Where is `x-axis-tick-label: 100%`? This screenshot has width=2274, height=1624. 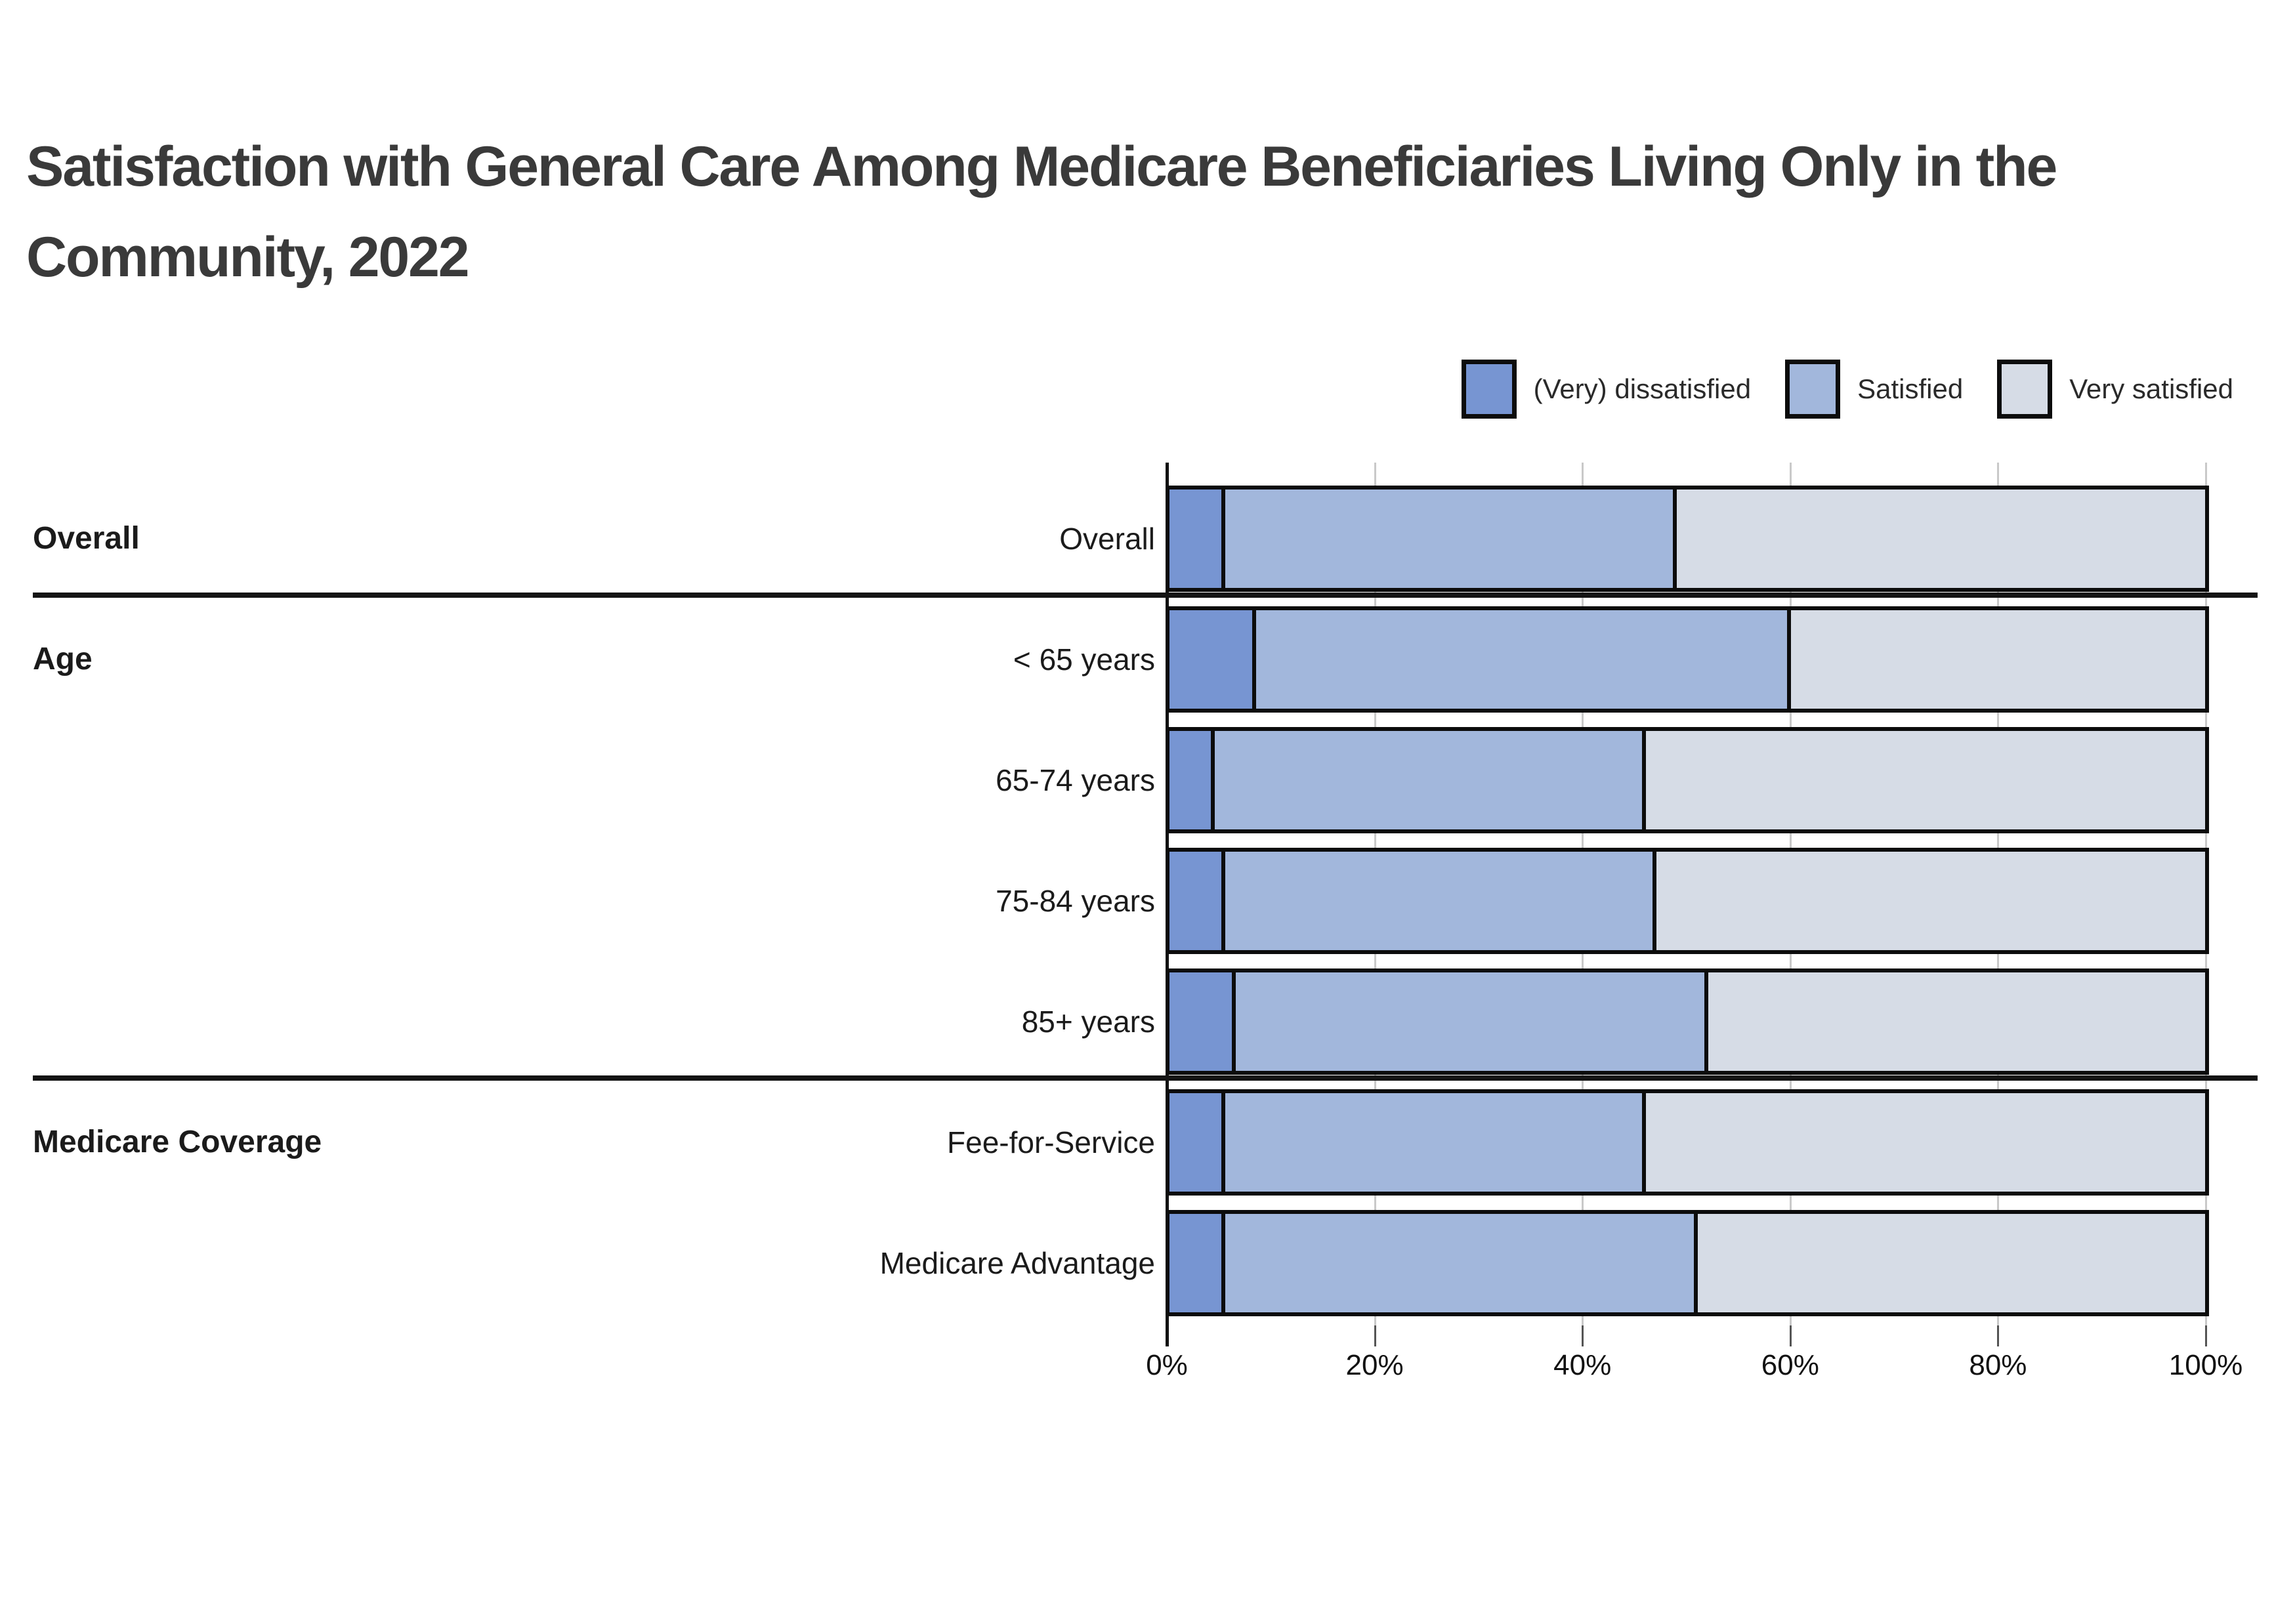
x-axis-tick-label: 100% is located at coordinates (2205, 1365).